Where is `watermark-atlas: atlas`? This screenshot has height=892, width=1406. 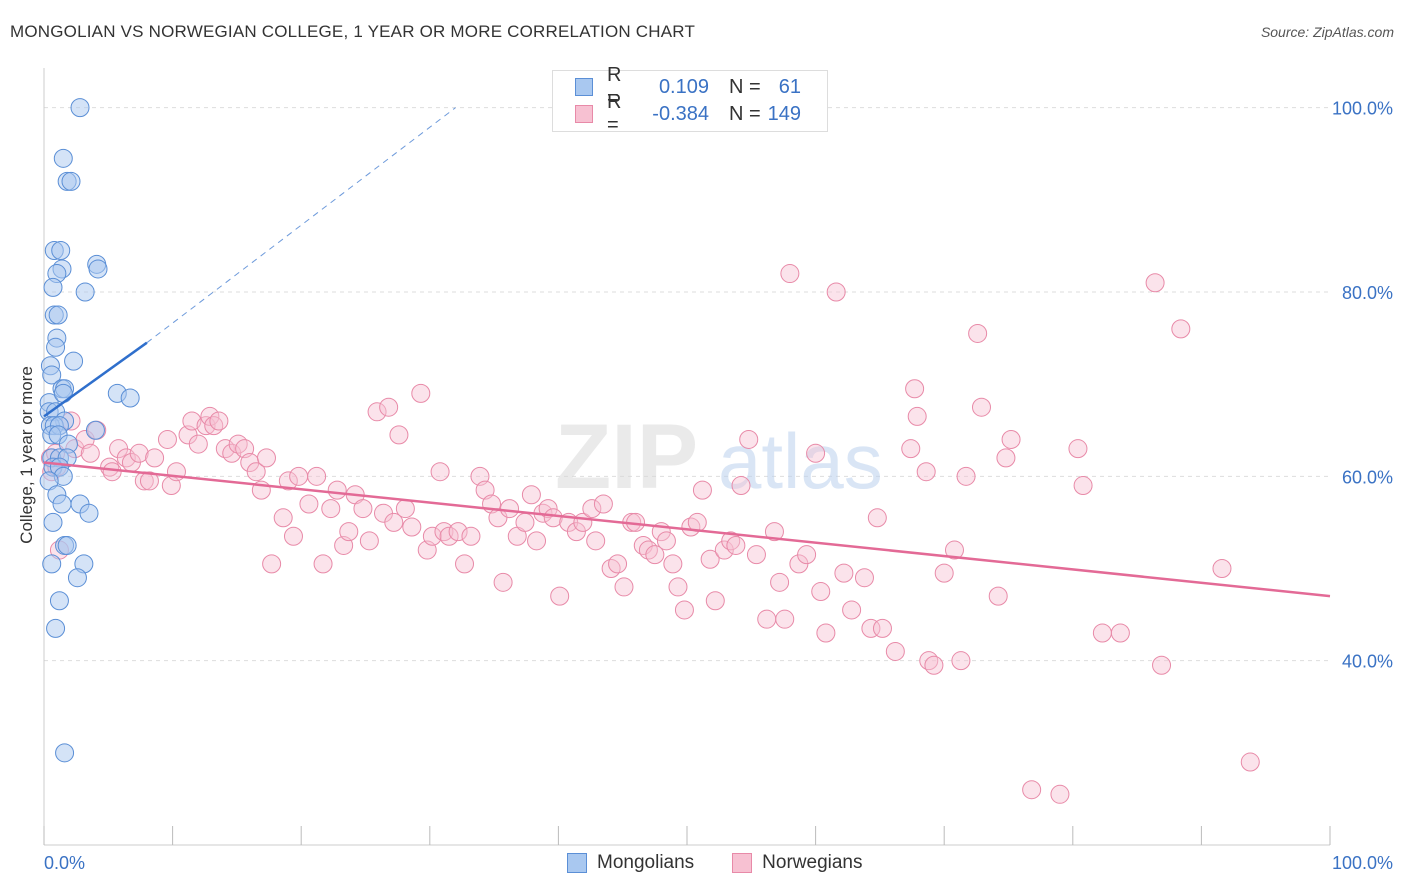
watermark-atlas: atlas is located at coordinates (800, 461).